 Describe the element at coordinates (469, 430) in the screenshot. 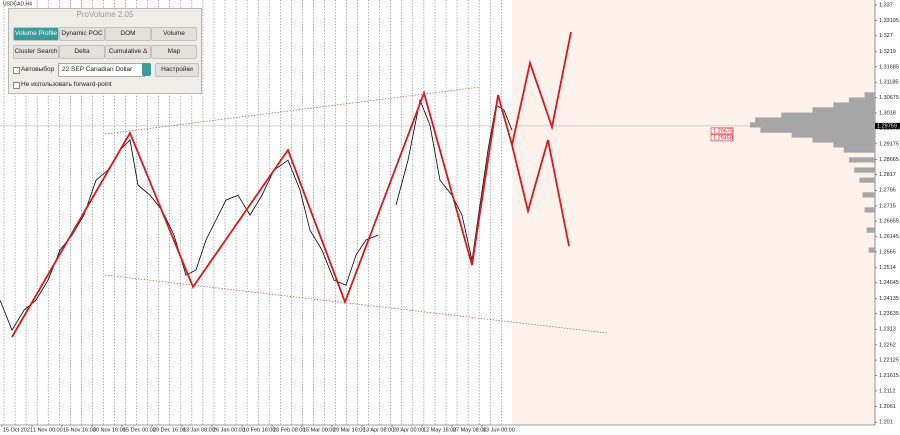

I see `x-tick-label: 27 May 08:00` at that location.